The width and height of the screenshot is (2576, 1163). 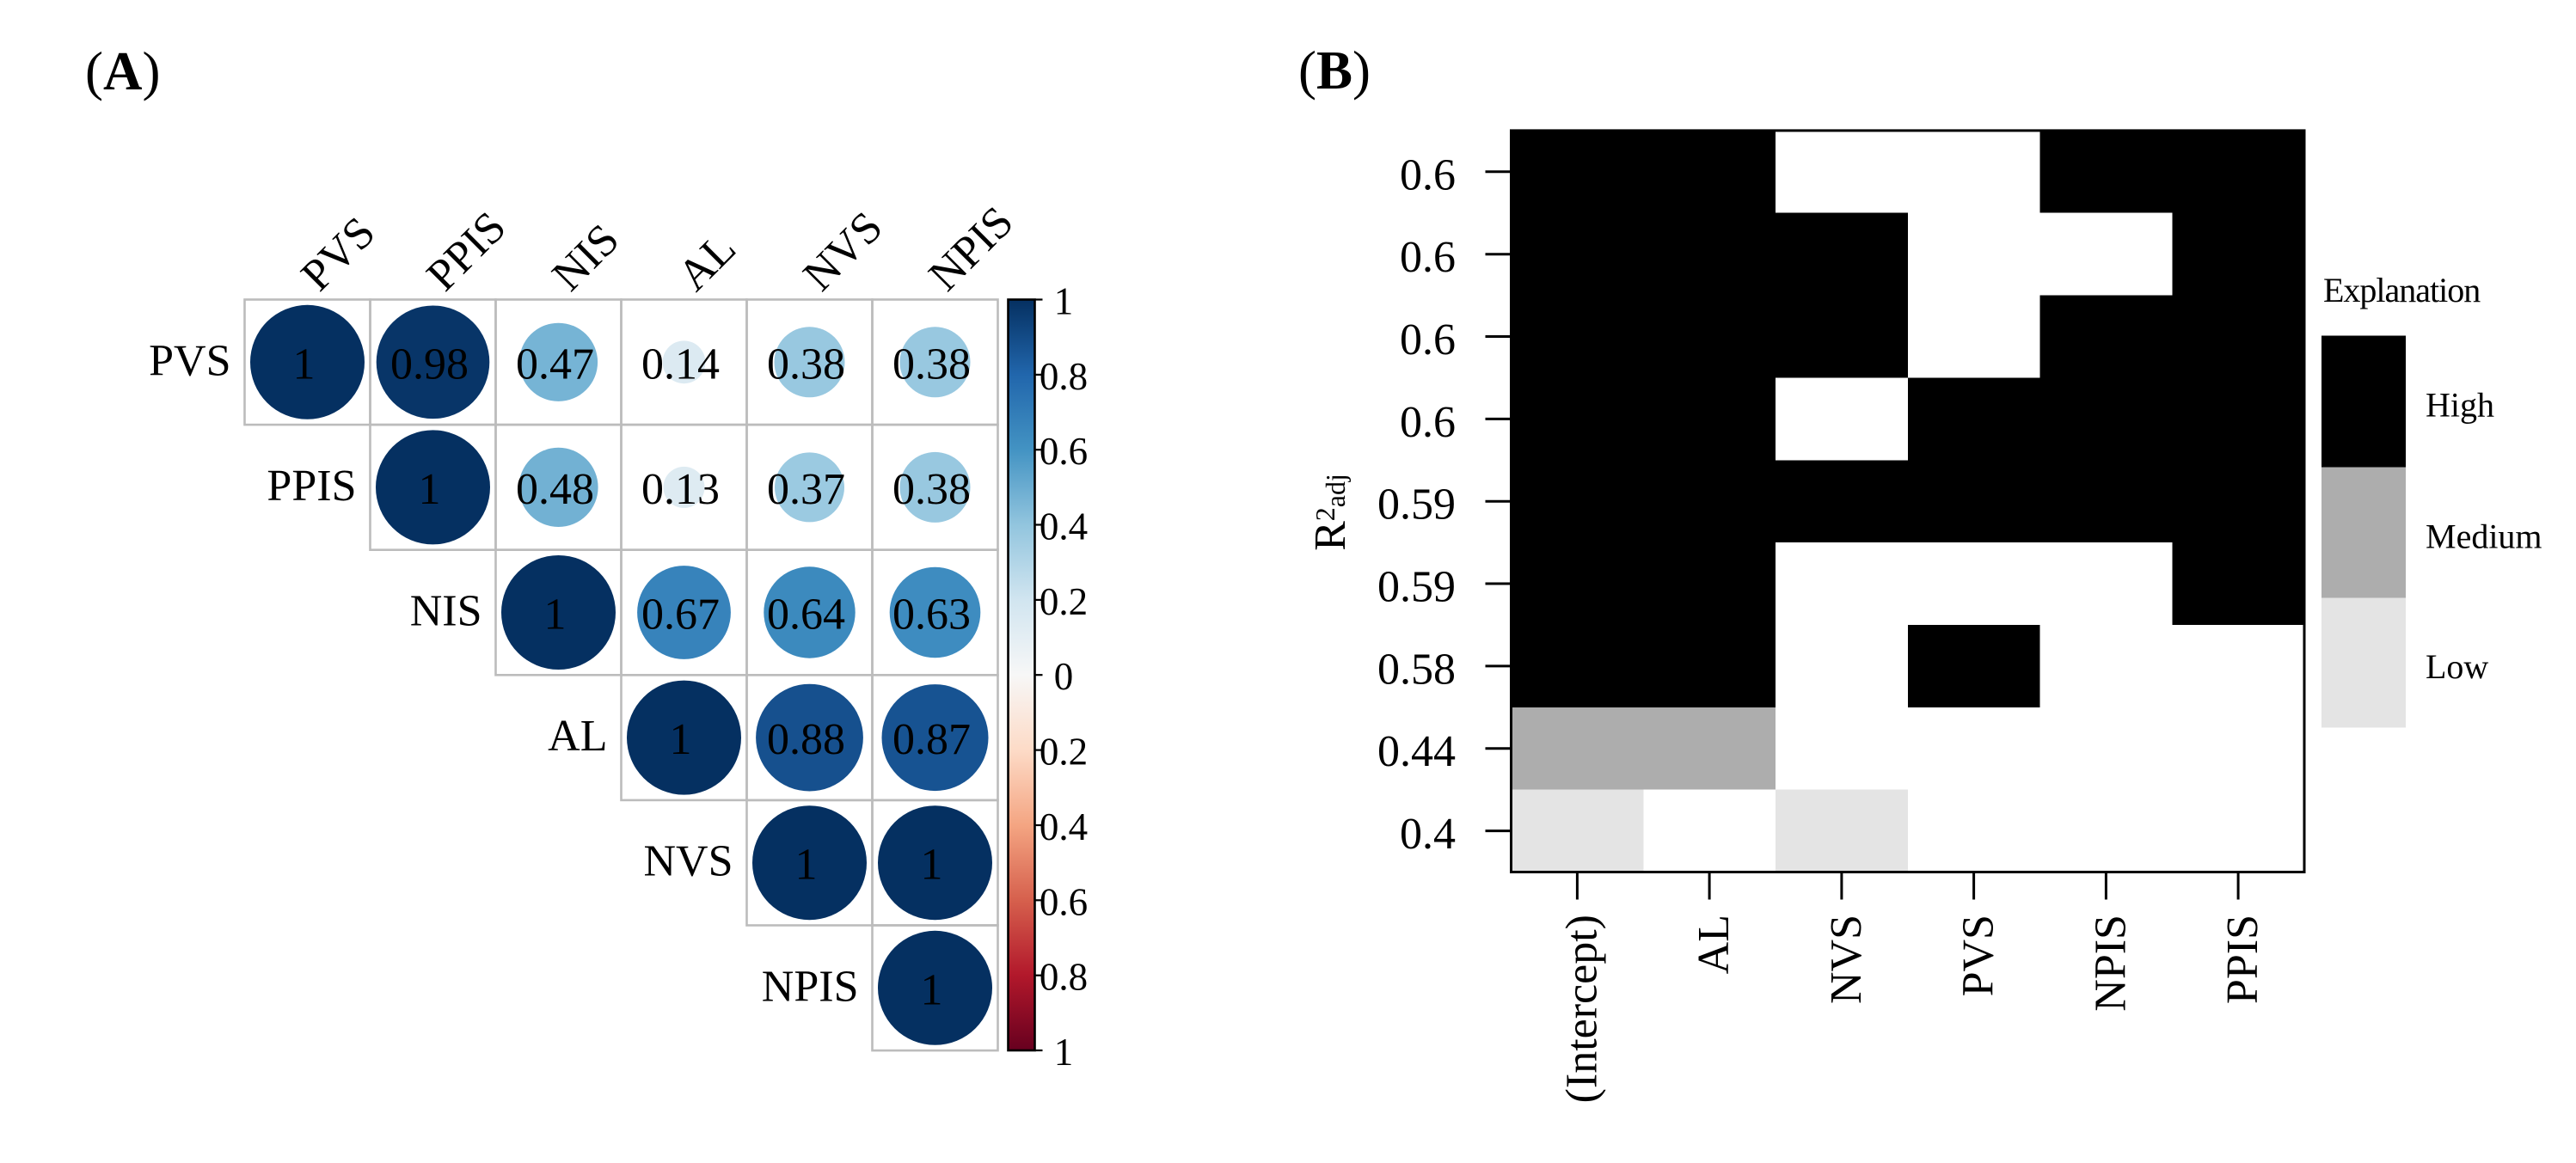 I want to click on svg-text: 0.37, so click(x=806, y=490).